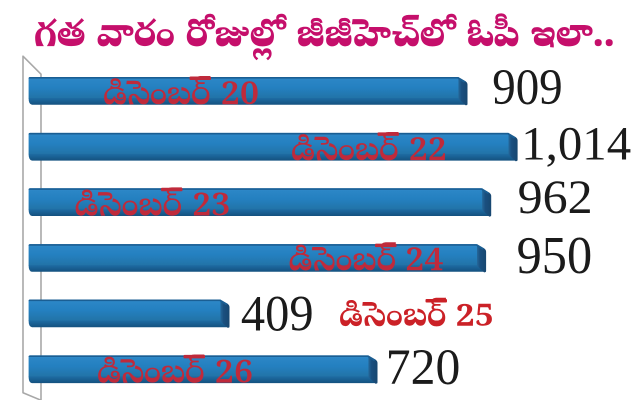  I want to click on svg-text: 950, so click(555, 256).